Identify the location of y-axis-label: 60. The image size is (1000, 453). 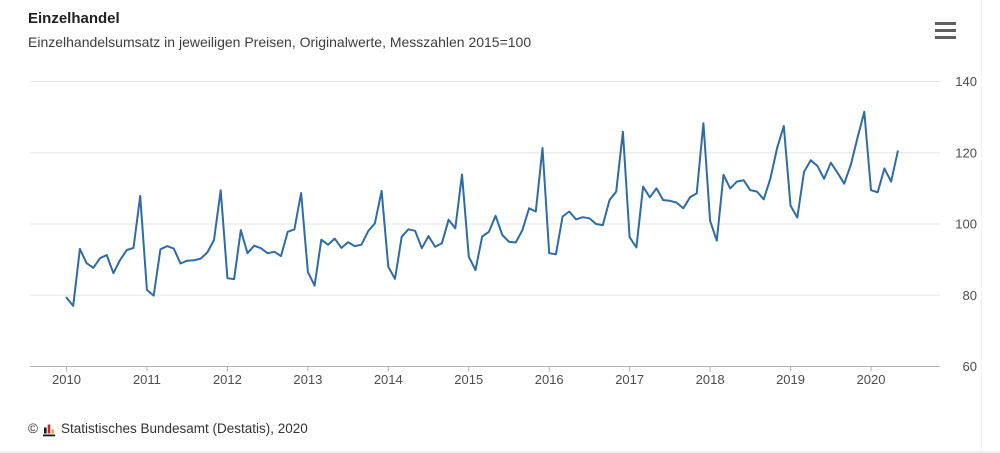
(970, 366).